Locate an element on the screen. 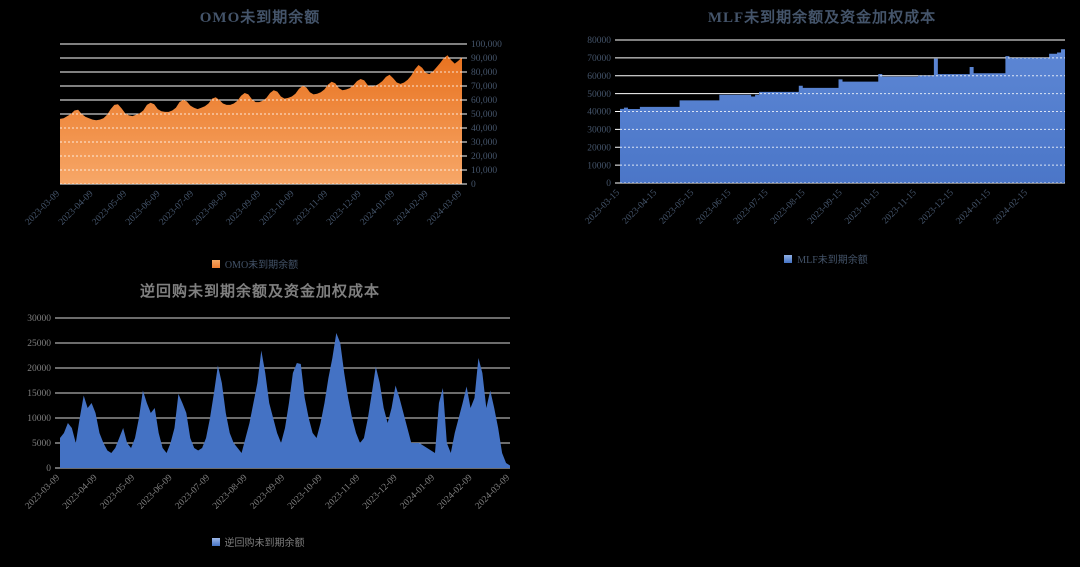 This screenshot has height=567, width=1080. y-tick-label: 70,000 is located at coordinates (484, 87).